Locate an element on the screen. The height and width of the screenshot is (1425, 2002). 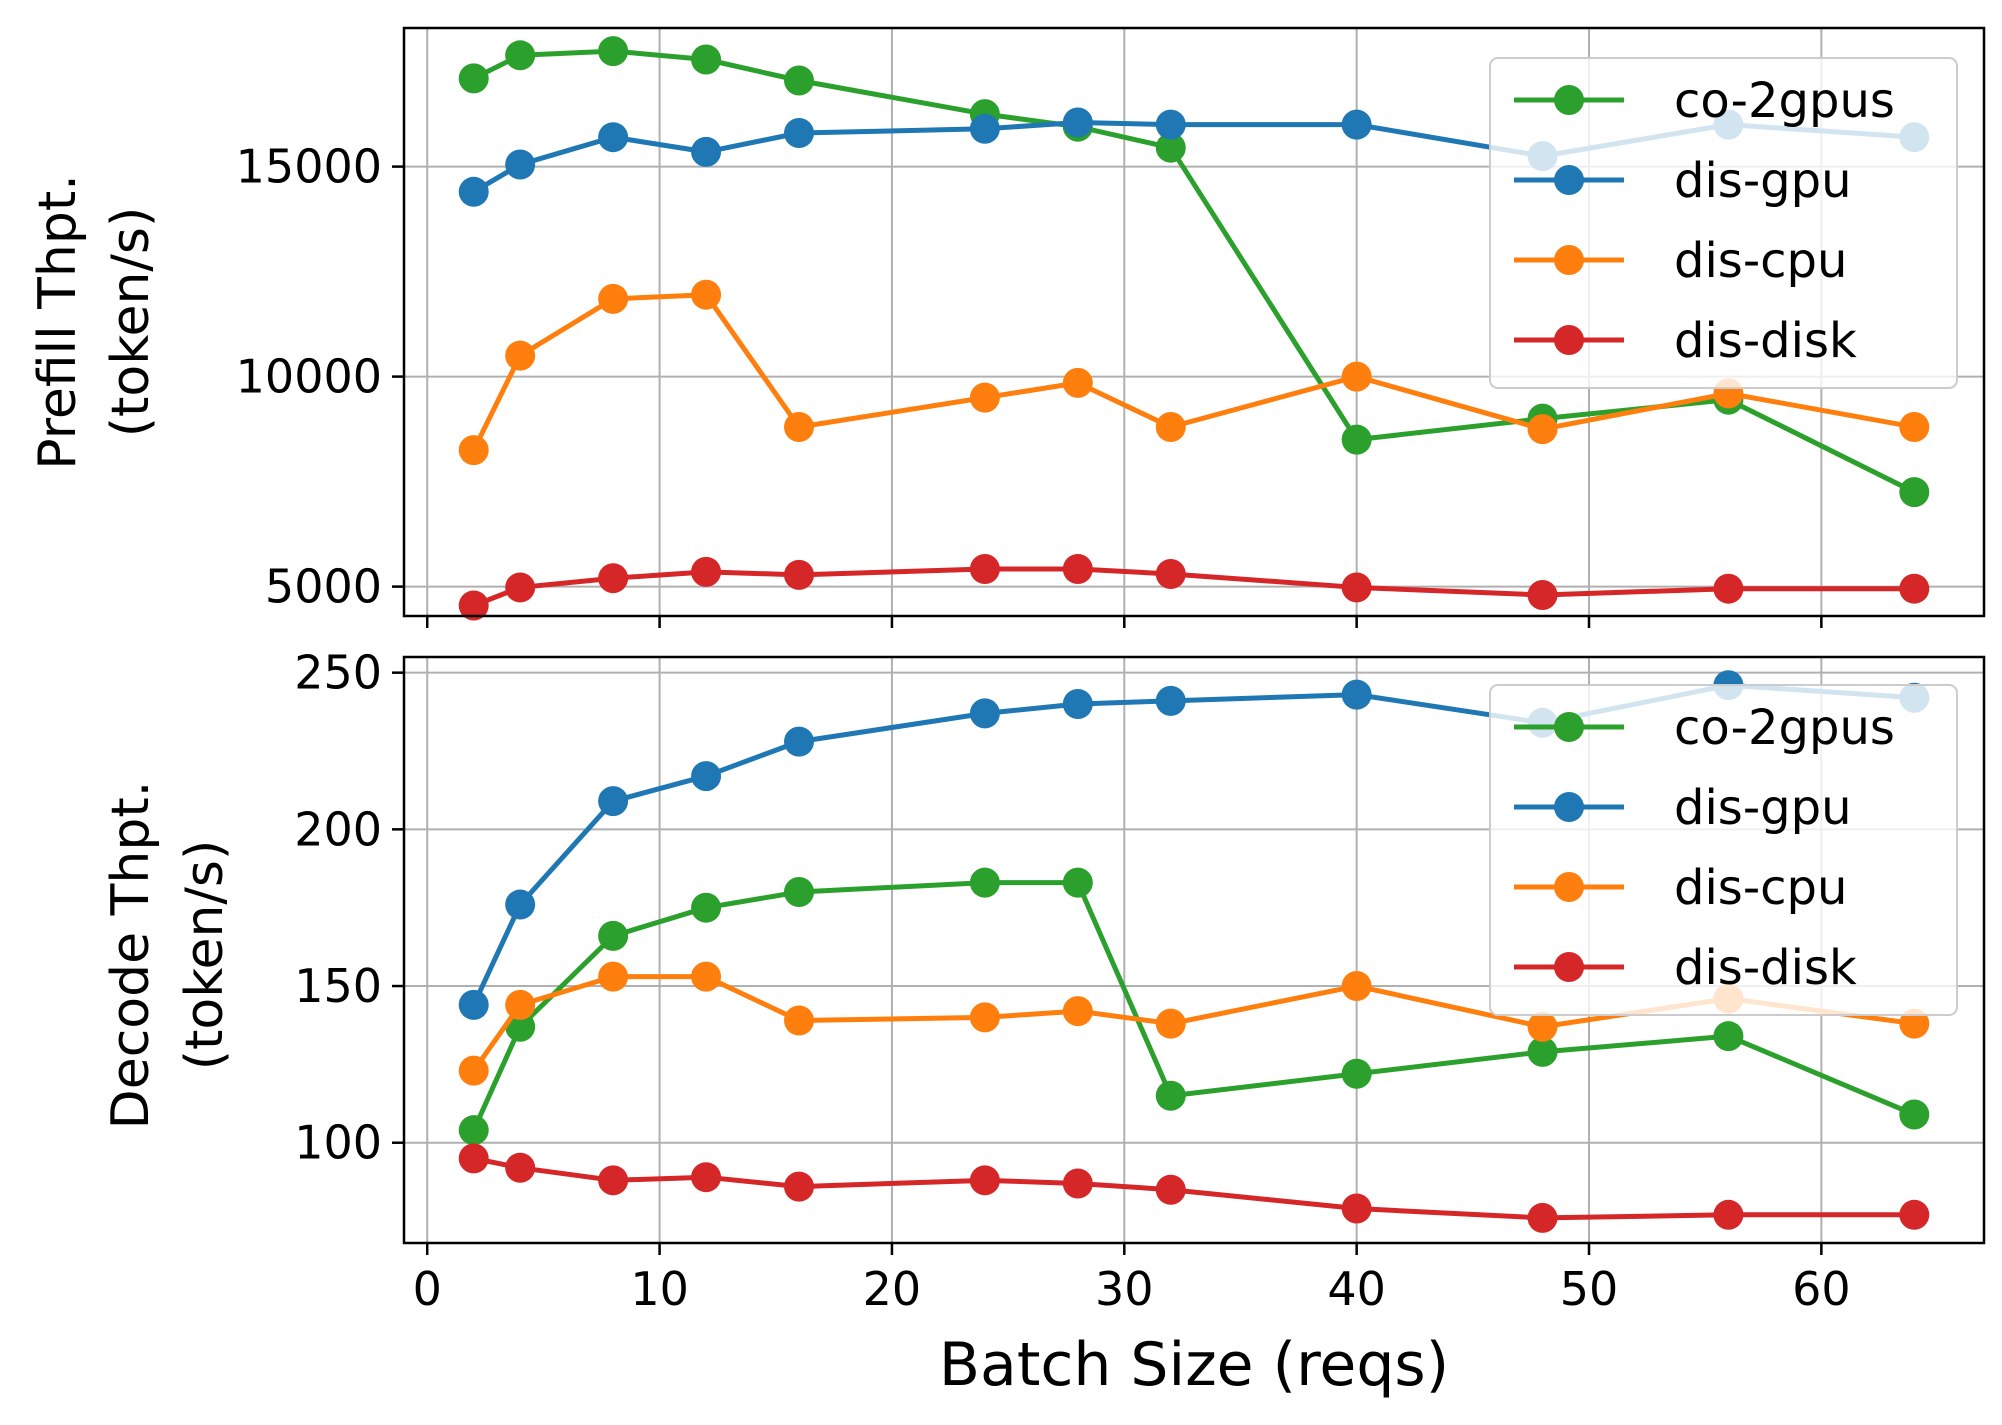
x-axis-label: Batch Size (reqs) is located at coordinates (1194, 1365).